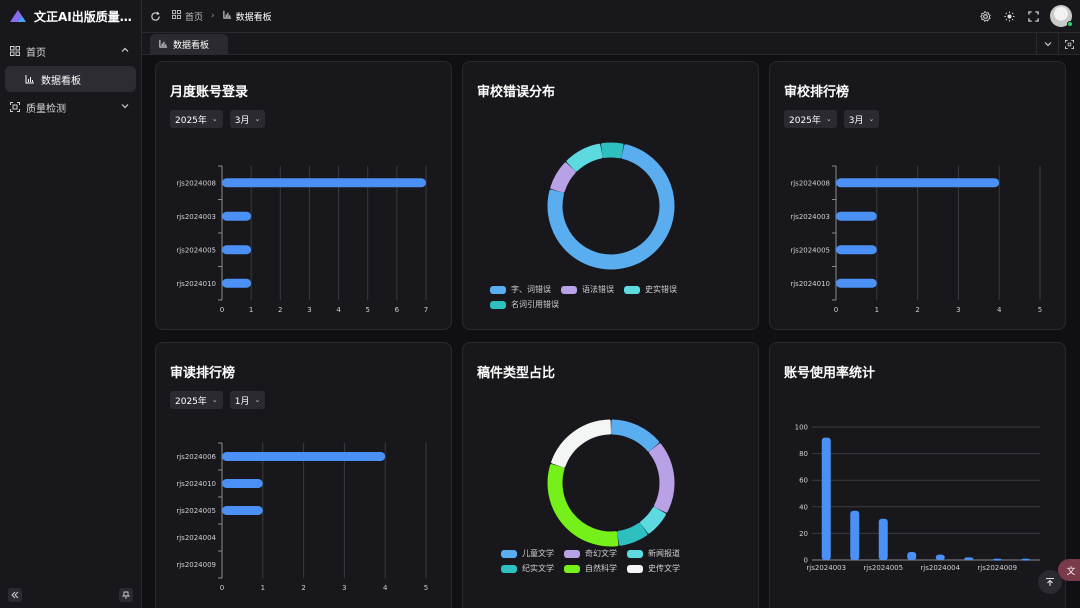  I want to click on arrow-up-icon, so click(1050, 581).